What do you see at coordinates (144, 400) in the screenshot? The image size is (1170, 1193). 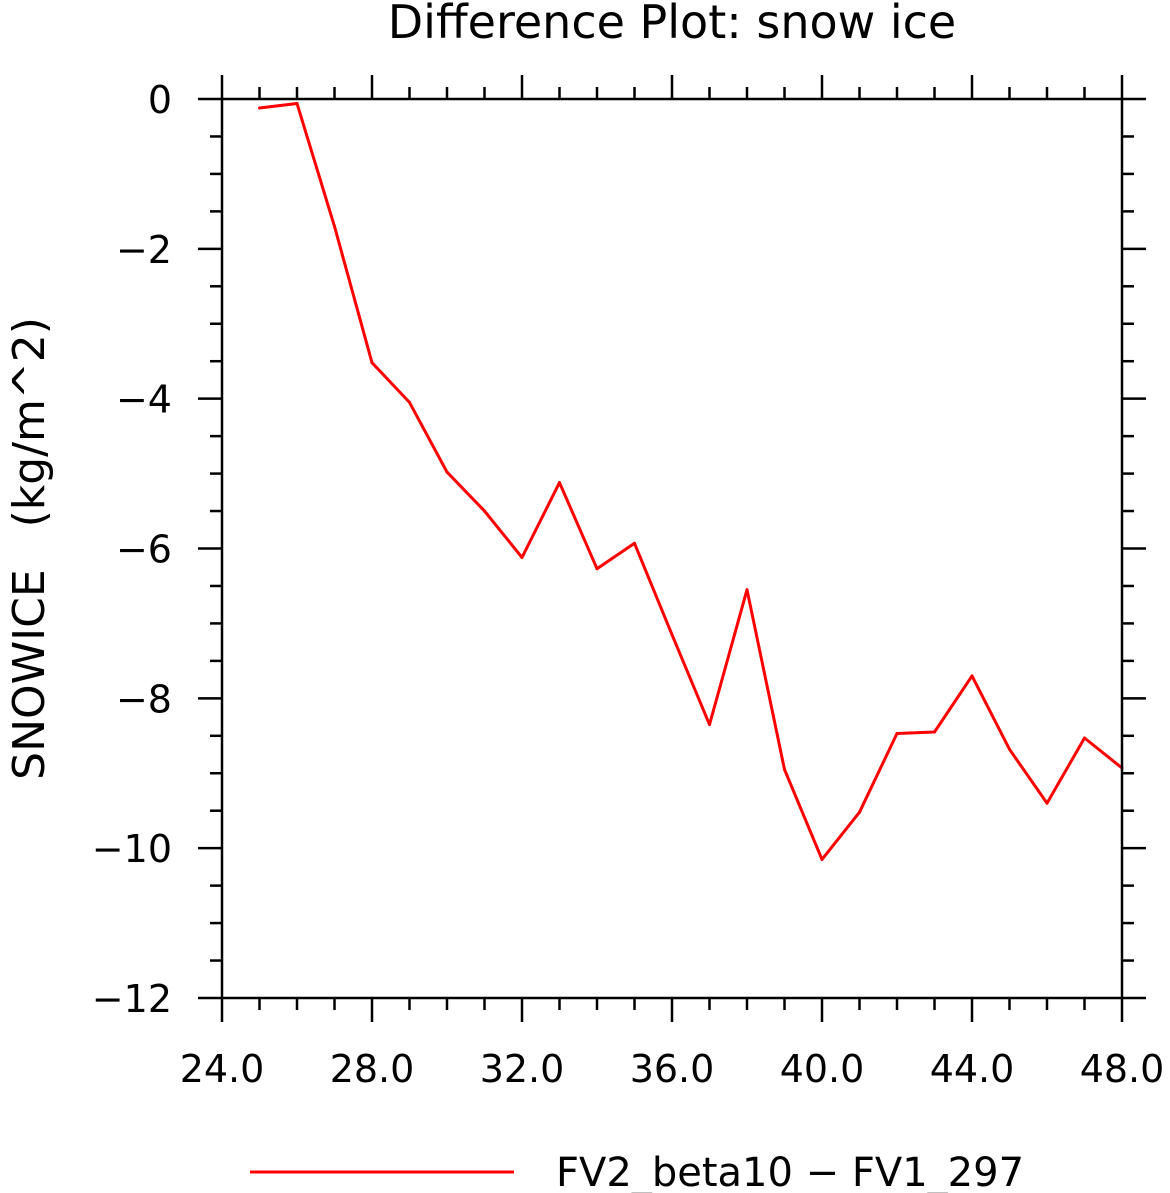 I see `y-tick-label: −4` at bounding box center [144, 400].